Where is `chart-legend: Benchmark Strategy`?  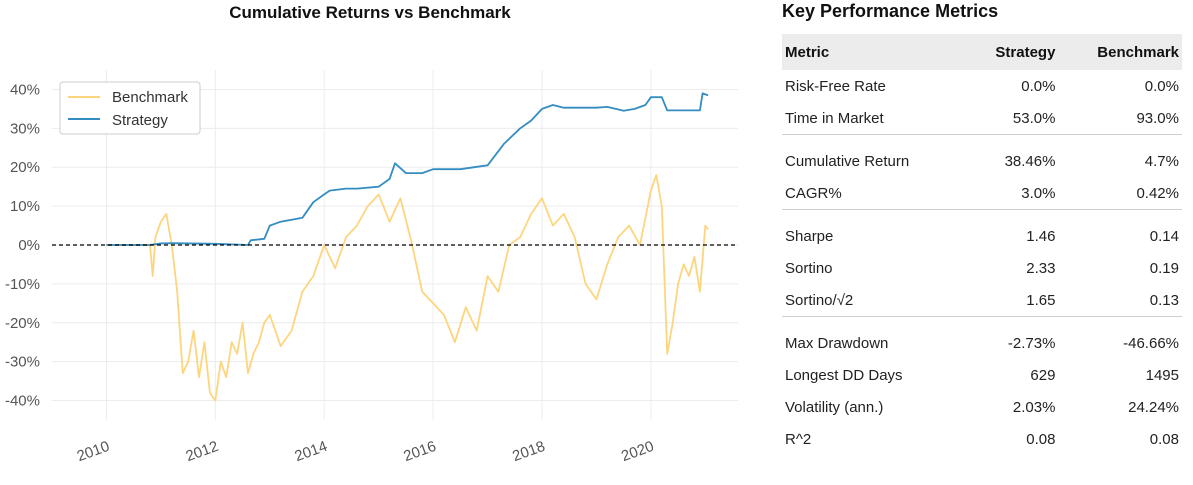
chart-legend: Benchmark Strategy is located at coordinates (130, 108).